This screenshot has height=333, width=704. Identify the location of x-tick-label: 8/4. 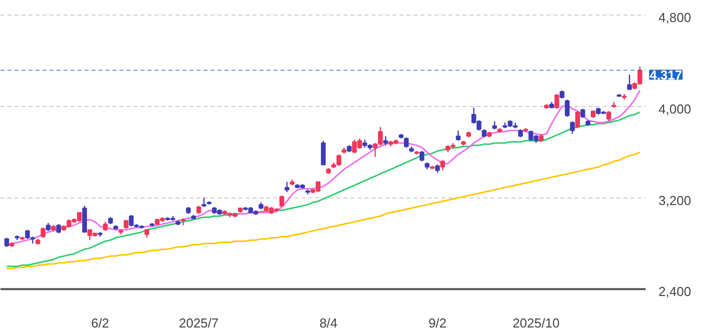
(328, 323).